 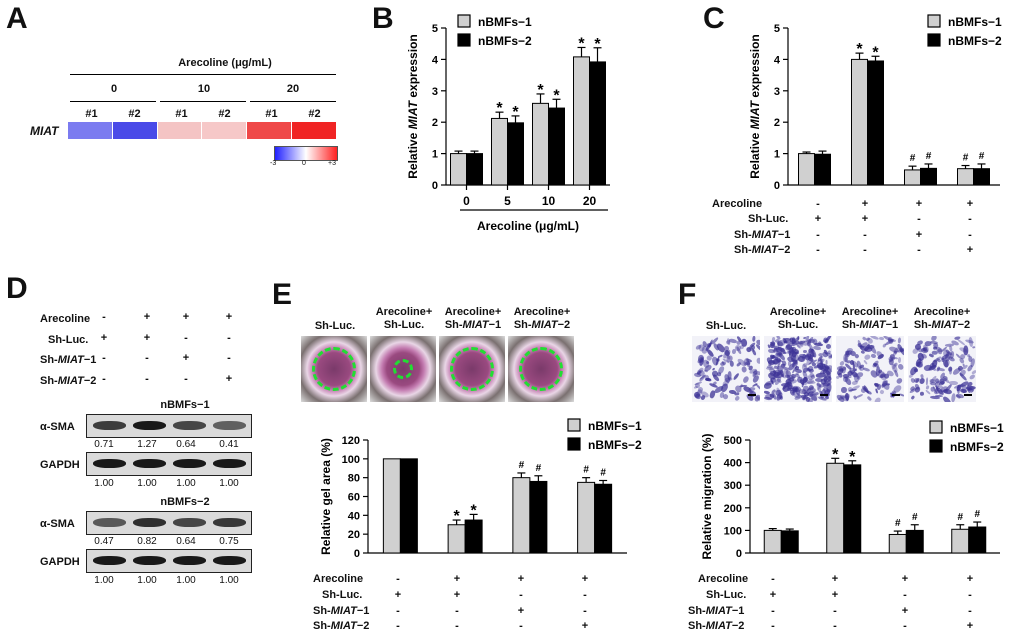 What do you see at coordinates (977, 447) in the screenshot?
I see `legend-label: nBMFs−2` at bounding box center [977, 447].